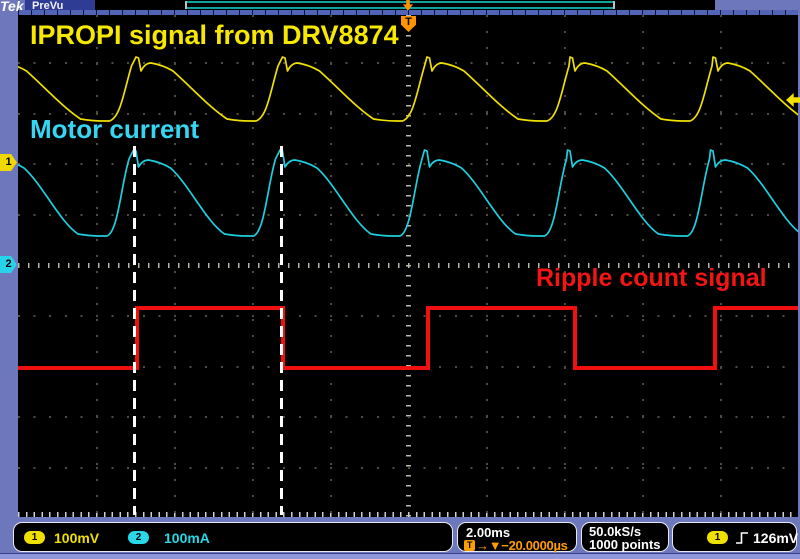  What do you see at coordinates (408, 514) in the screenshot?
I see `bottom-edge-ticks` at bounding box center [408, 514].